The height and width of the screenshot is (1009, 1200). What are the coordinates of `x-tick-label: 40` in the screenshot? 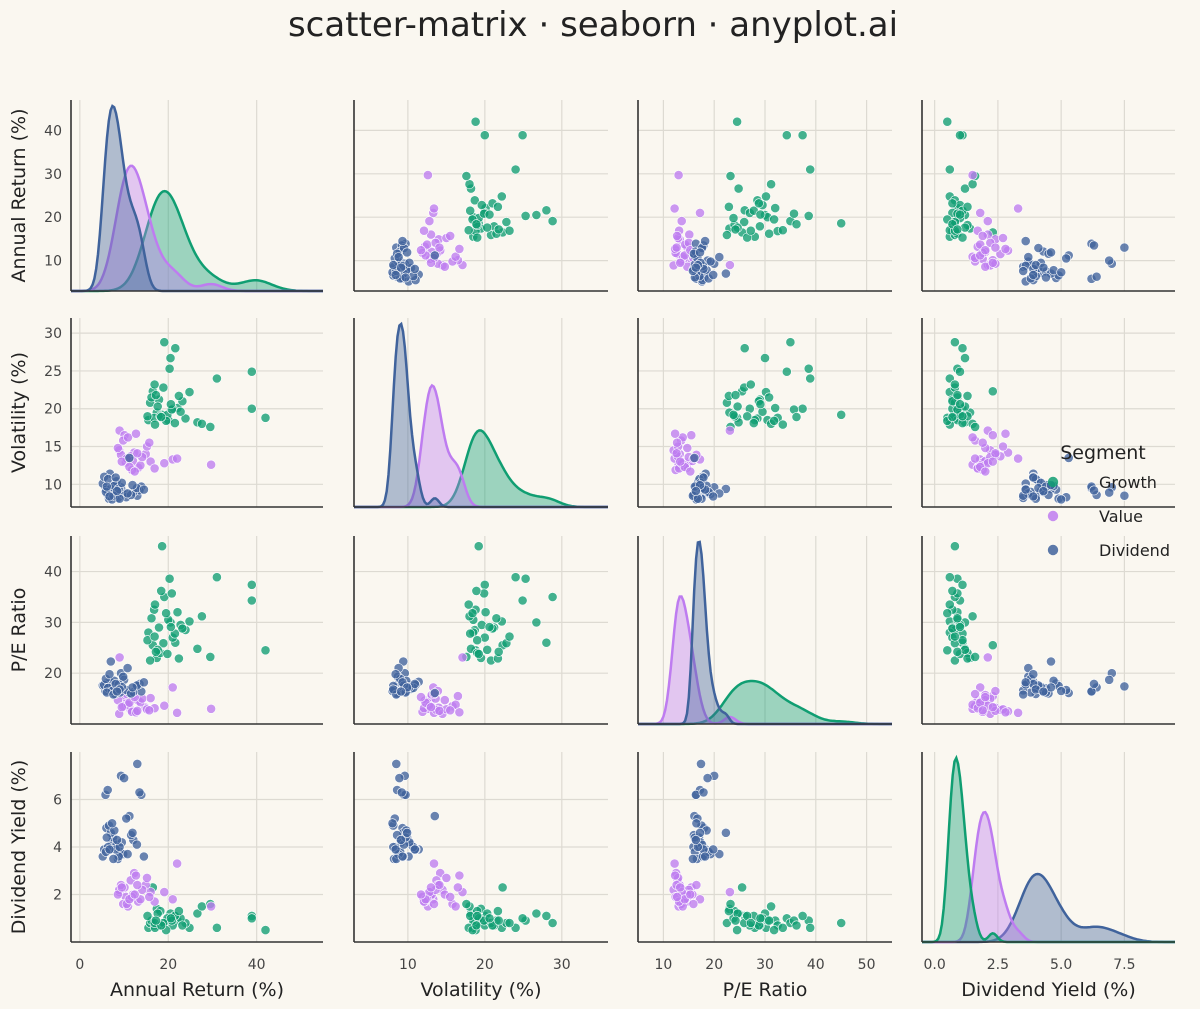 It's located at (816, 965).